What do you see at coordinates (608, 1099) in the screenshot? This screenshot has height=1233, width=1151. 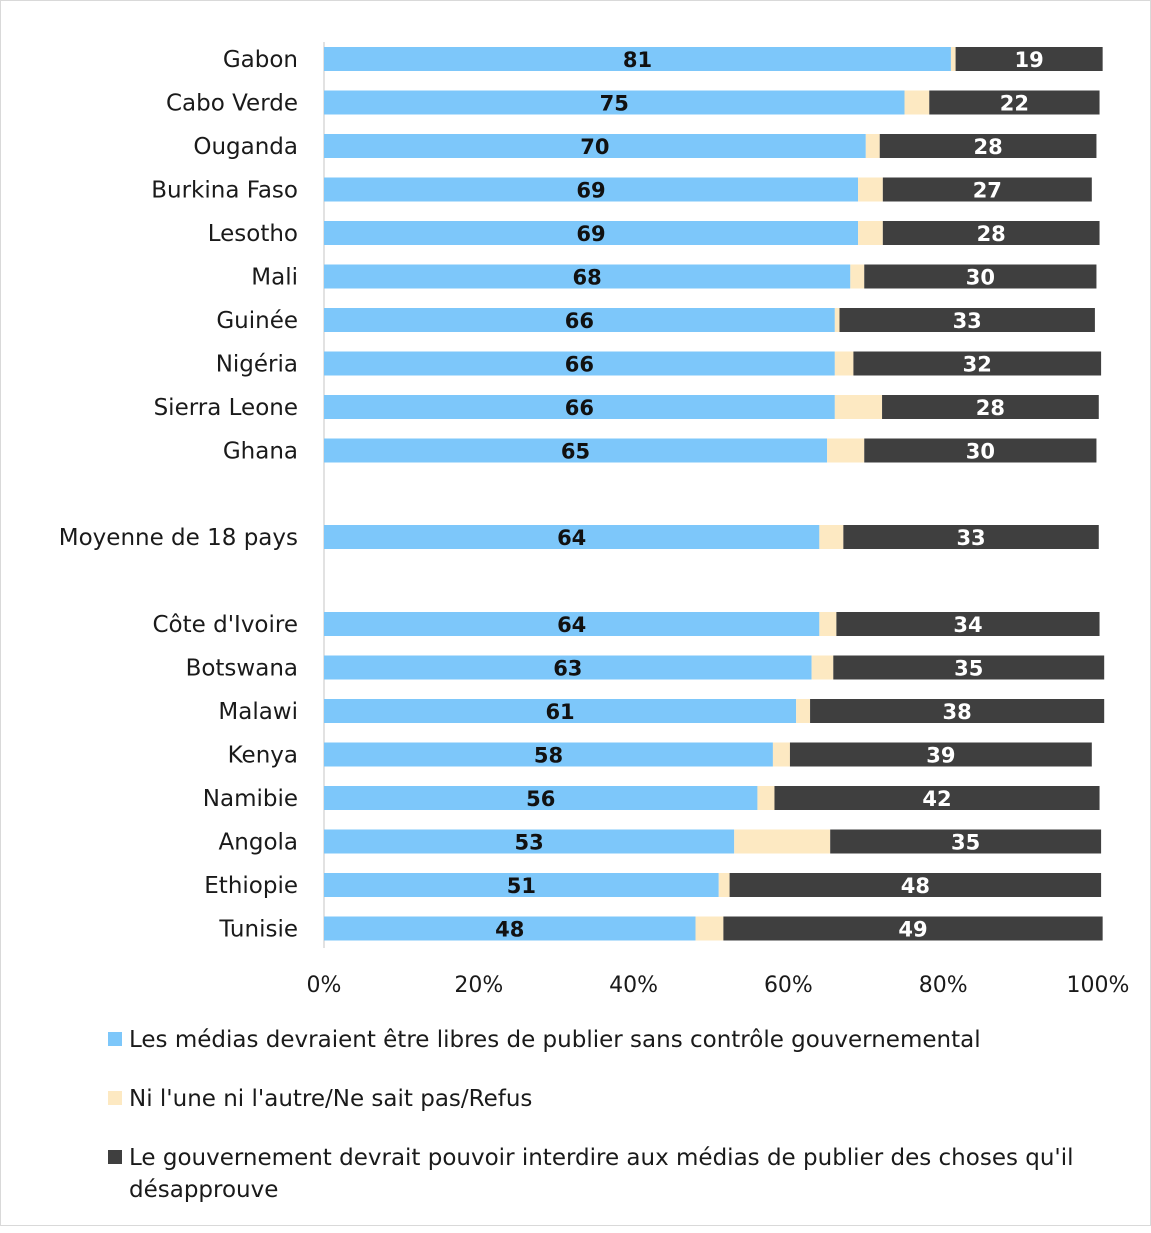 I see `legend-item-neither: Ni l'une ni l'autre/Ne sait pas/Refus` at bounding box center [608, 1099].